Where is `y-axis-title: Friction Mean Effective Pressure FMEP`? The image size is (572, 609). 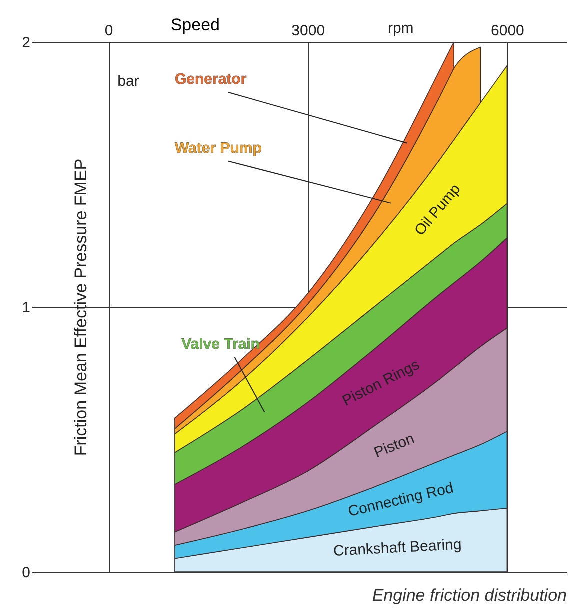
y-axis-title: Friction Mean Effective Pressure FMEP is located at coordinates (81, 307).